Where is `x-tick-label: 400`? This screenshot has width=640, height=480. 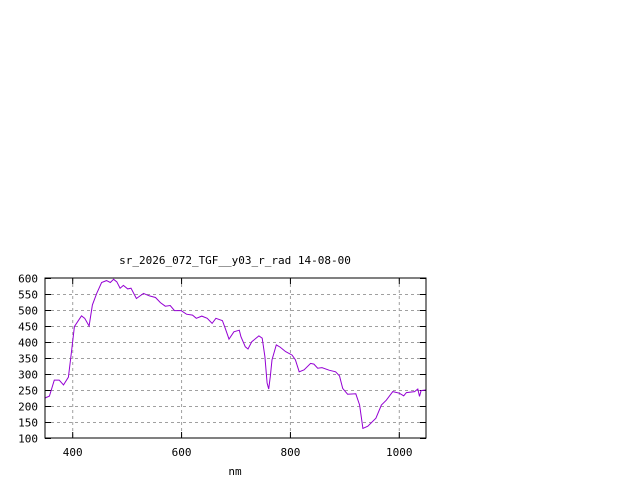
x-tick-label: 400 is located at coordinates (73, 452).